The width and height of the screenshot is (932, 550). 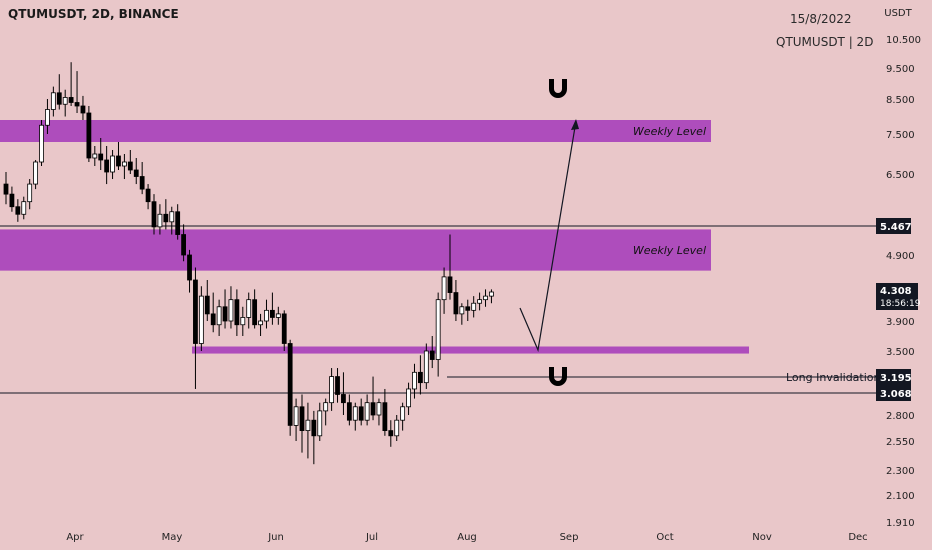 I want to click on y-tick-label: 3.195, so click(x=896, y=378).